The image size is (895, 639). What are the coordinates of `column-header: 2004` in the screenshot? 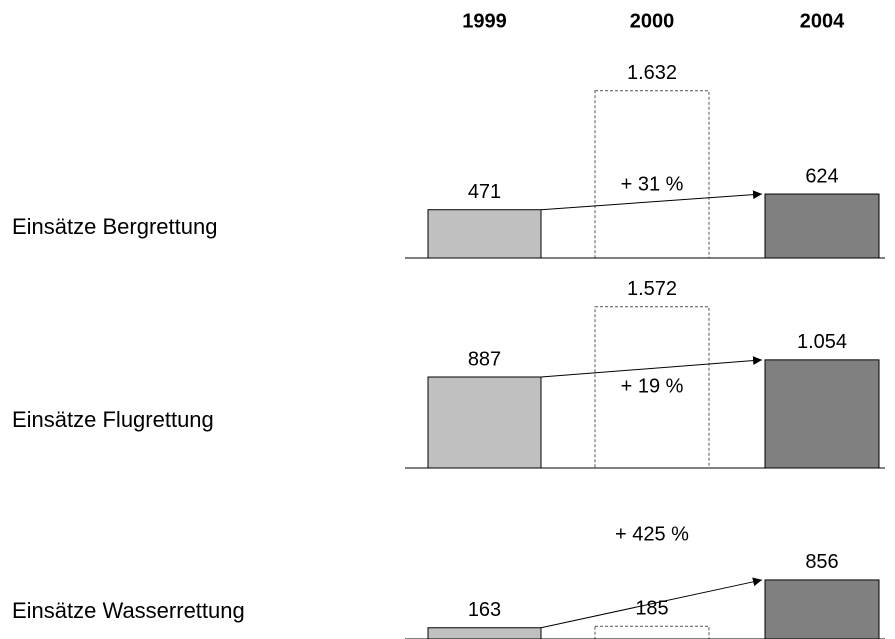 It's located at (822, 21).